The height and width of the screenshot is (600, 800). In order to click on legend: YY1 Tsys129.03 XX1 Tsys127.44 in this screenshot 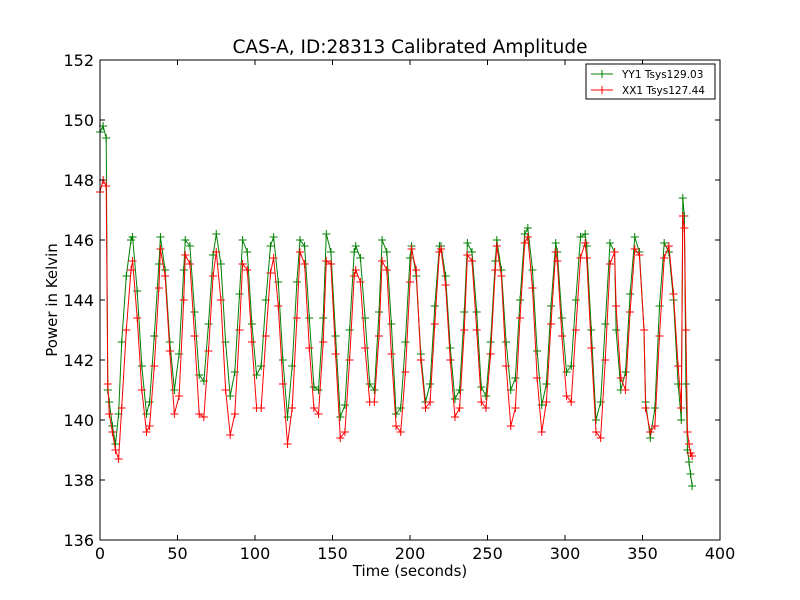, I will do `click(650, 81)`.